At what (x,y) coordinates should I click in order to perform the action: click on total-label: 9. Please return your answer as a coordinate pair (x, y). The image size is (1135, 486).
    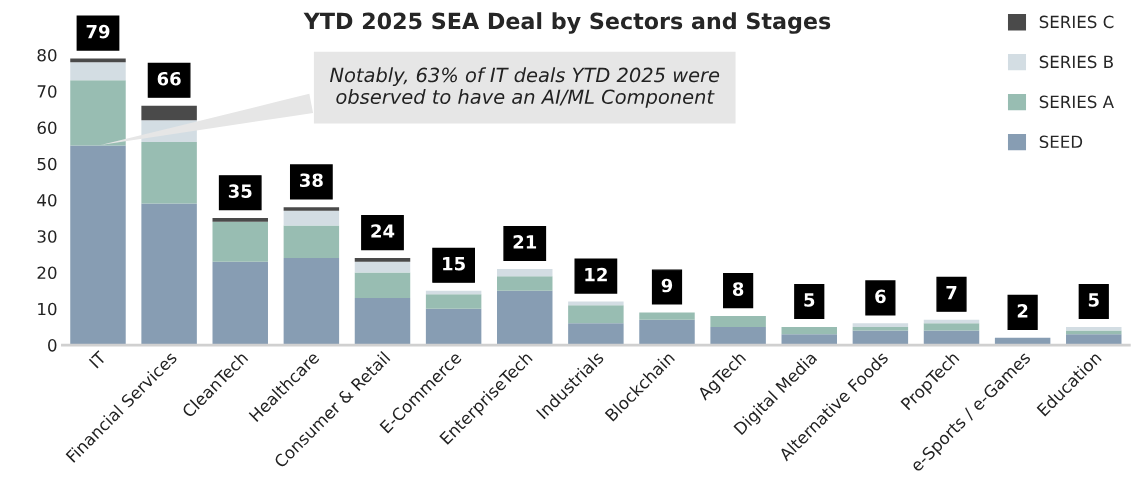
    Looking at the image, I should click on (667, 285).